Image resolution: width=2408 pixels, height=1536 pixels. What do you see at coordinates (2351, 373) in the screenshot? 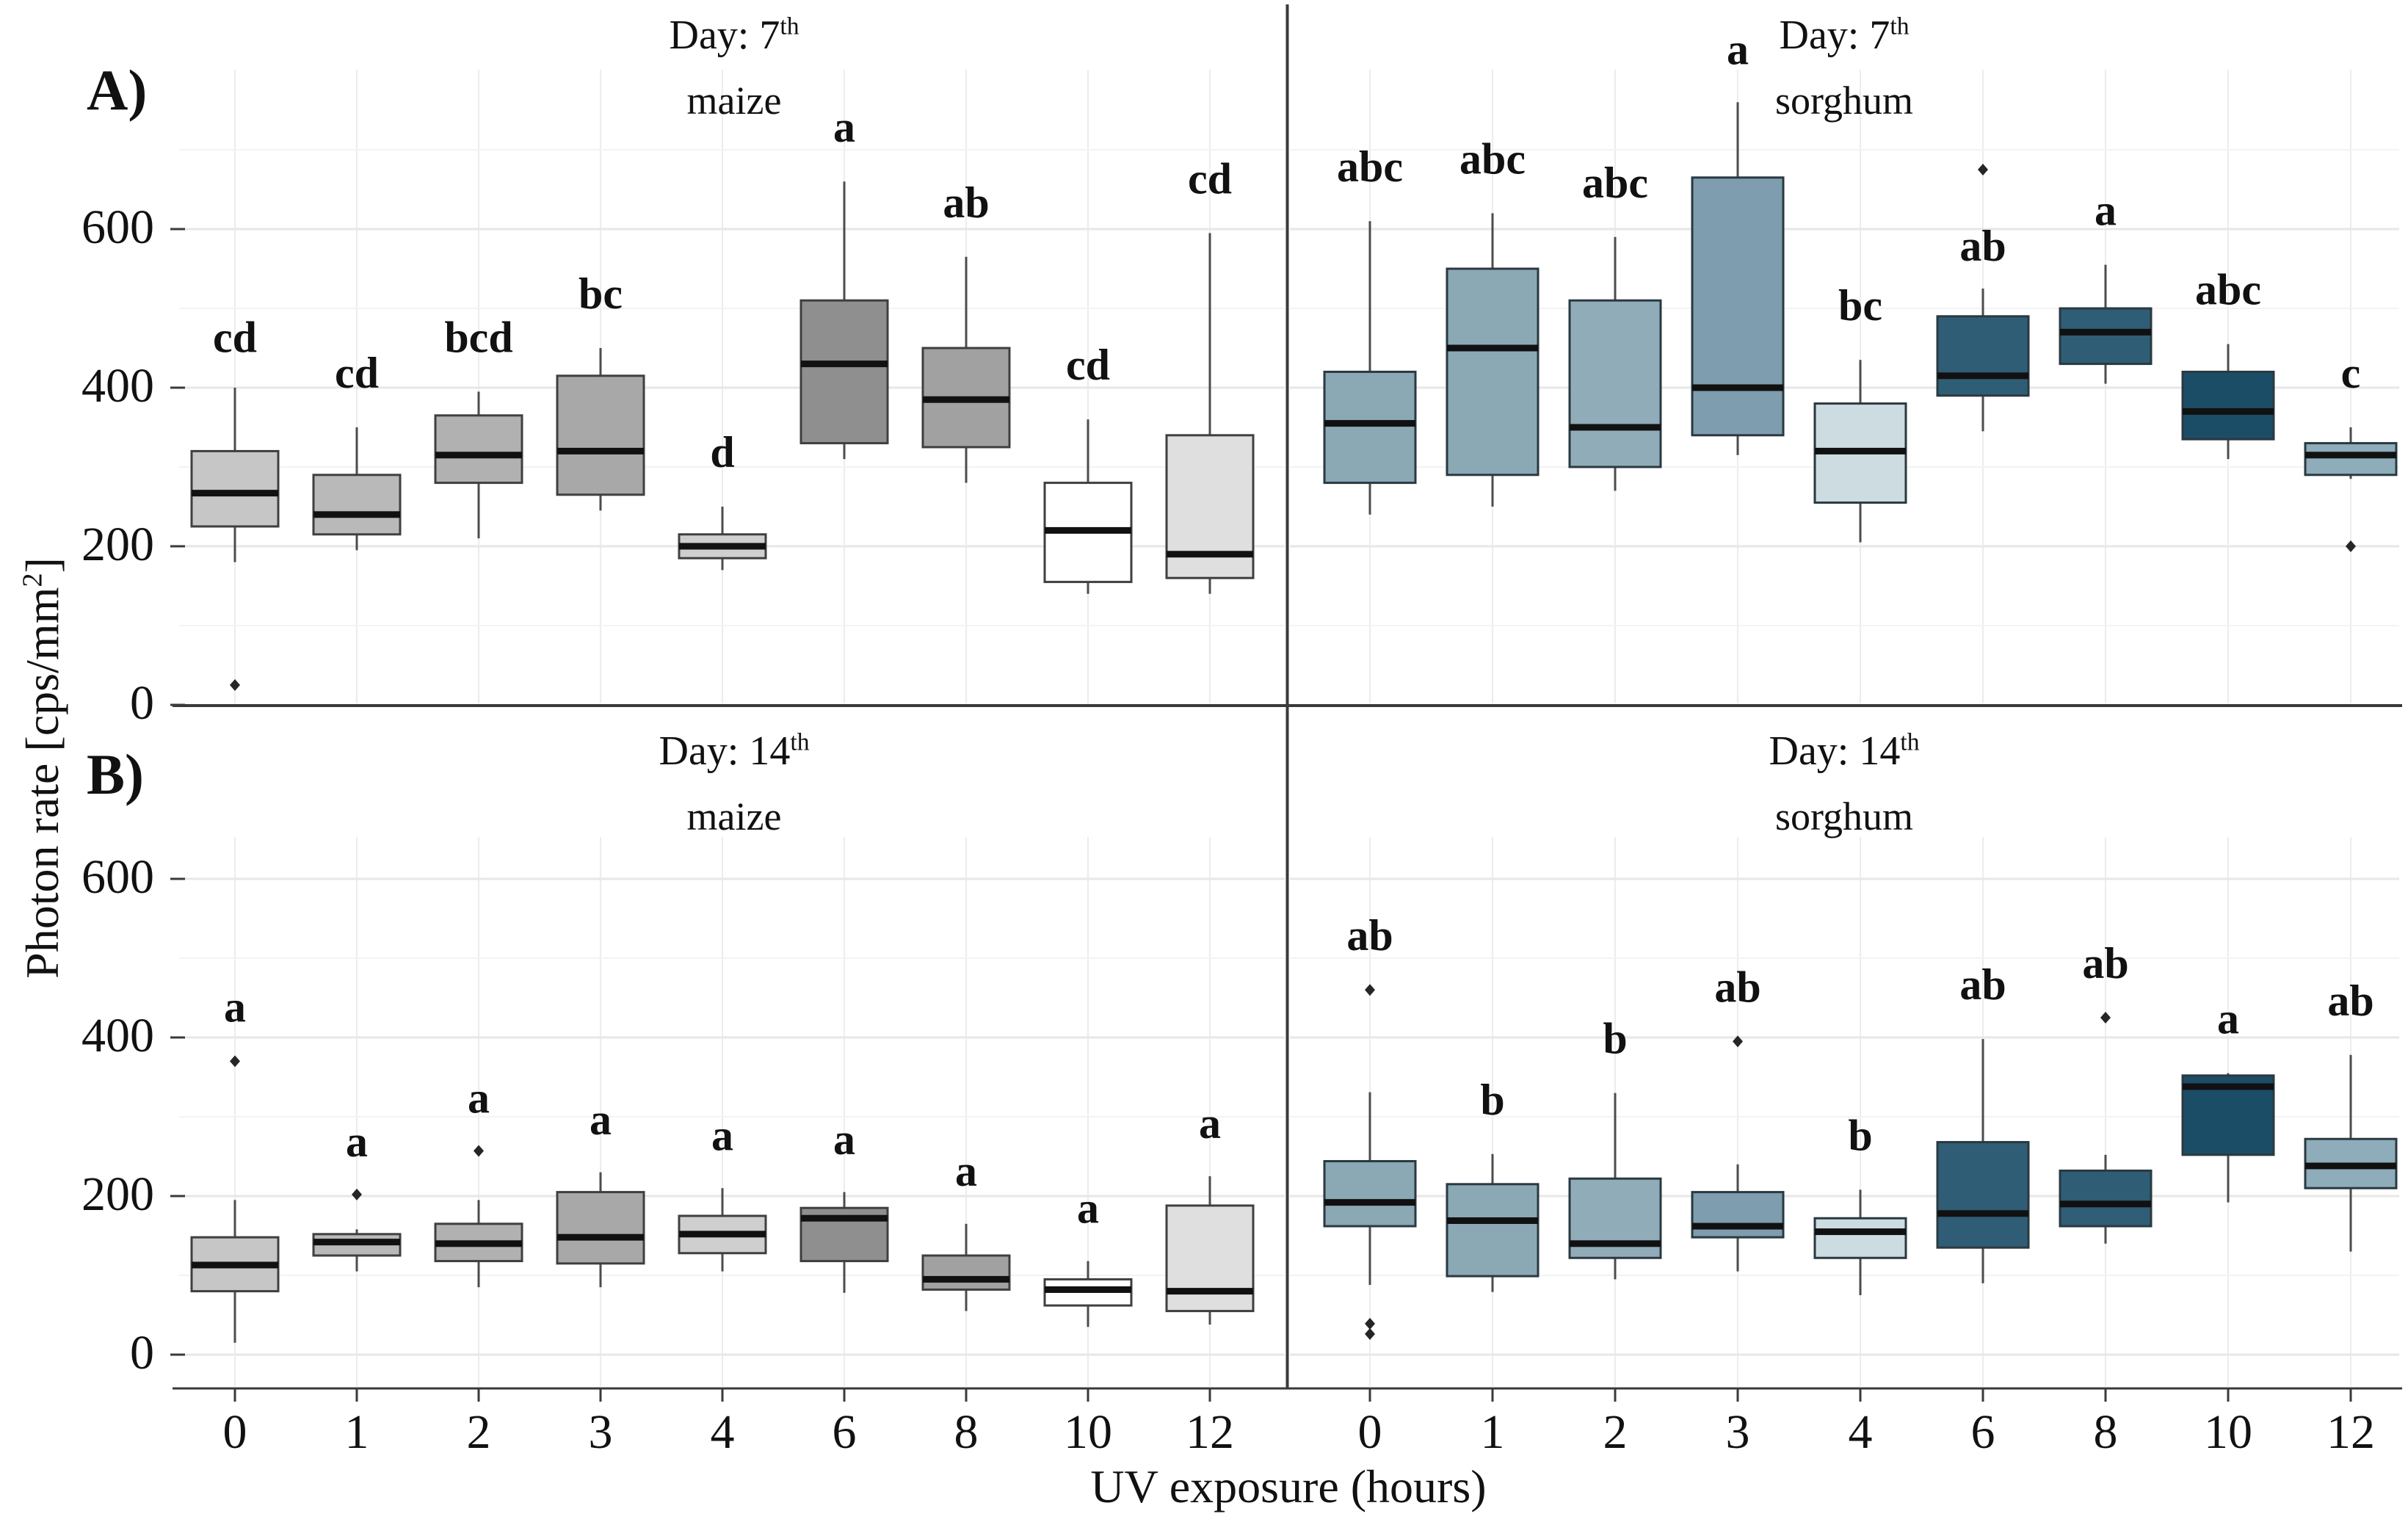
I see `sig-label-day7-sorghum-12: c` at bounding box center [2351, 373].